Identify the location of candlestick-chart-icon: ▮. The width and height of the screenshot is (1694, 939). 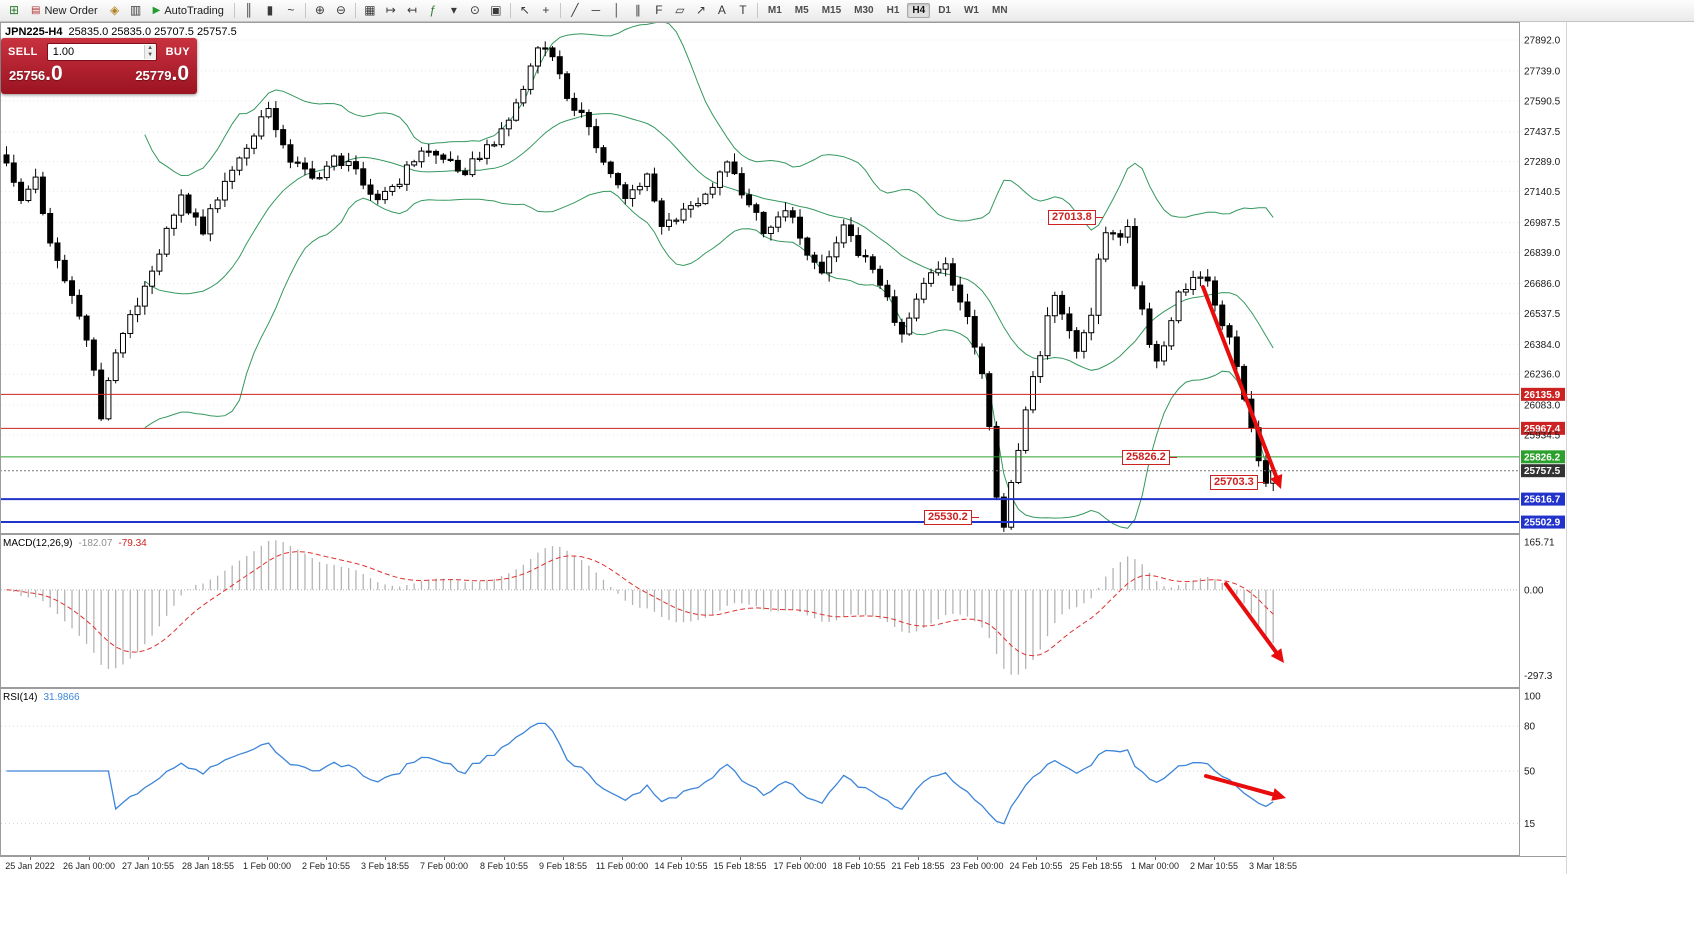
(270, 9).